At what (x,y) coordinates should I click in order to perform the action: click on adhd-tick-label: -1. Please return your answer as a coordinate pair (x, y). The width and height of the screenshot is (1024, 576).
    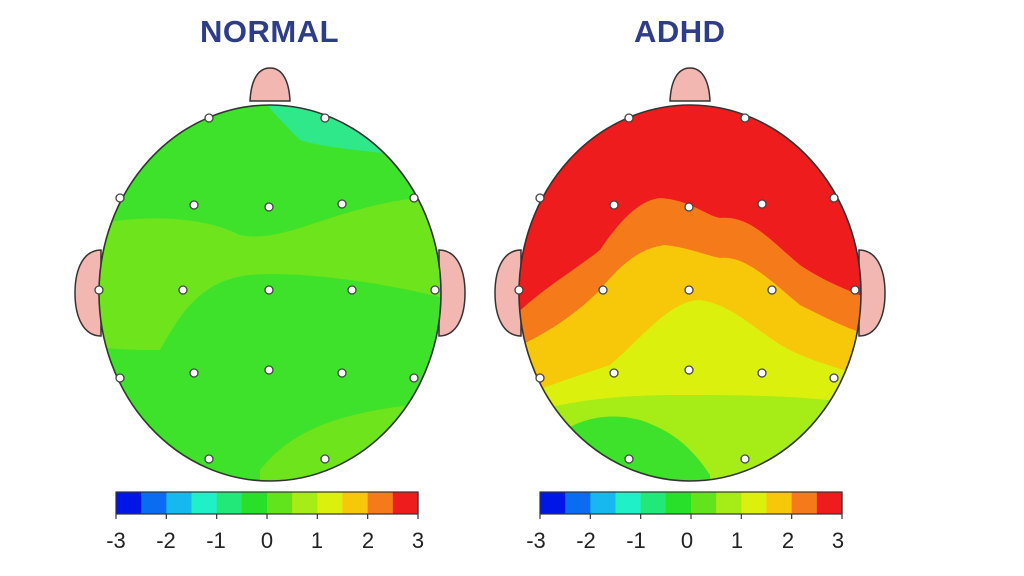
    Looking at the image, I should click on (636, 540).